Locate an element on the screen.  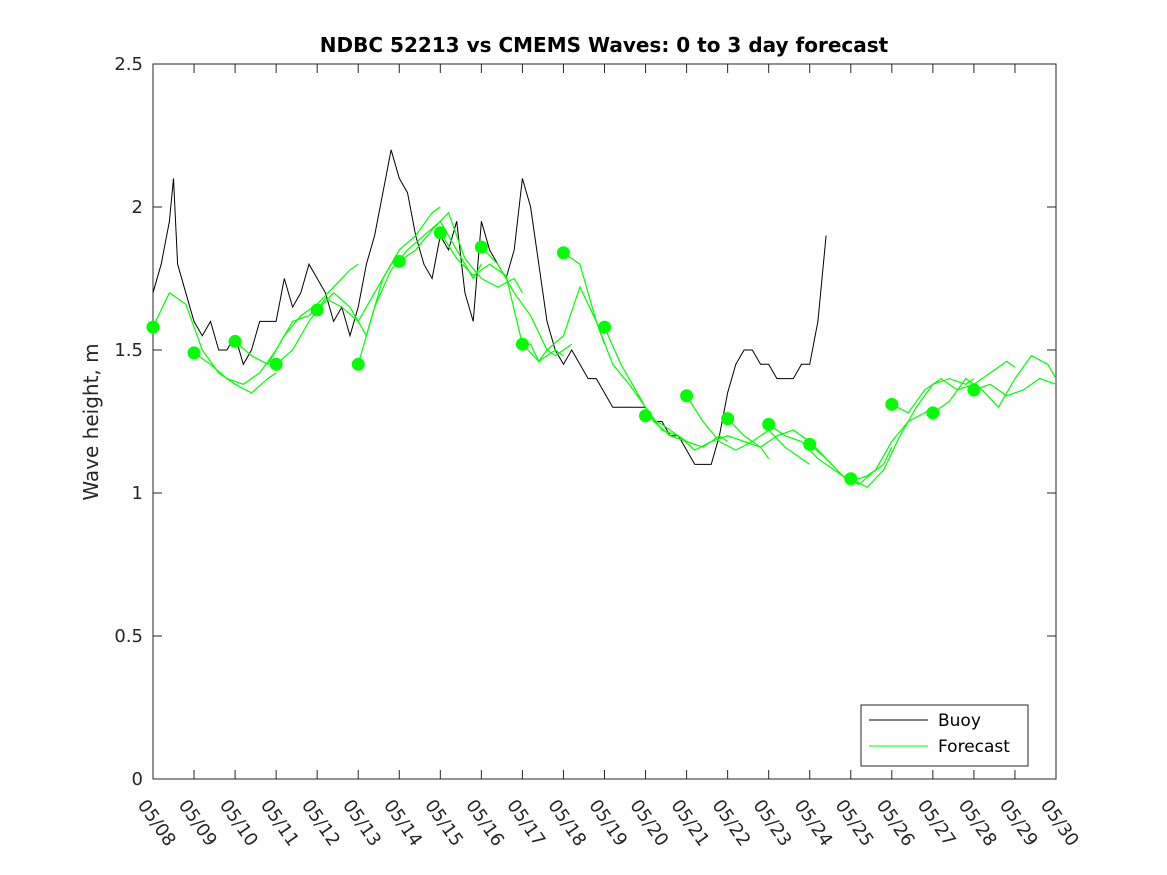
legend: Buoy Forecast is located at coordinates (944, 735).